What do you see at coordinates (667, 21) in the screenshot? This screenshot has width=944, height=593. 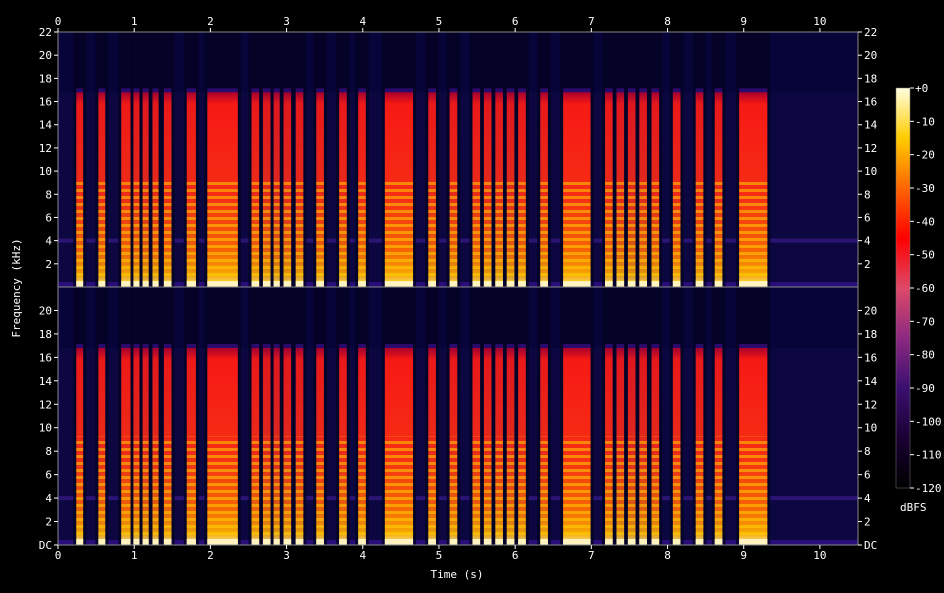 I see `x-tick-label-top: 8` at bounding box center [667, 21].